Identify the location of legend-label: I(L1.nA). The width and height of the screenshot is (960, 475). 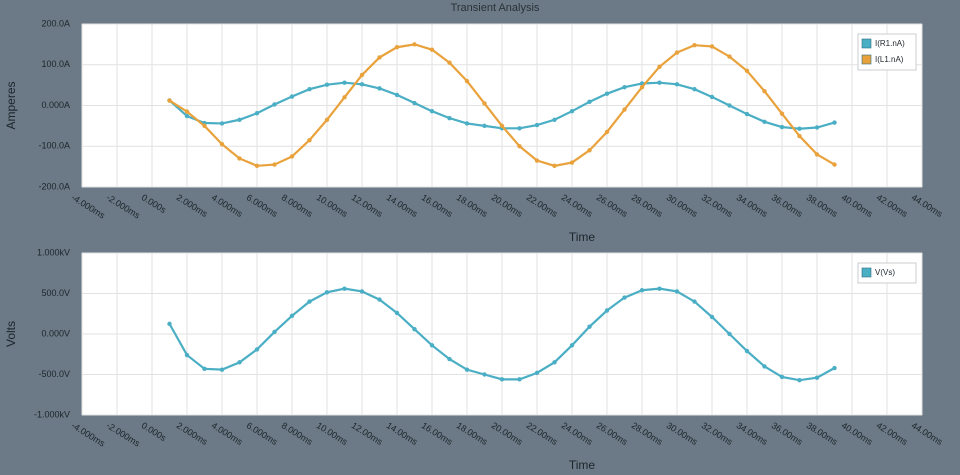
(889, 59).